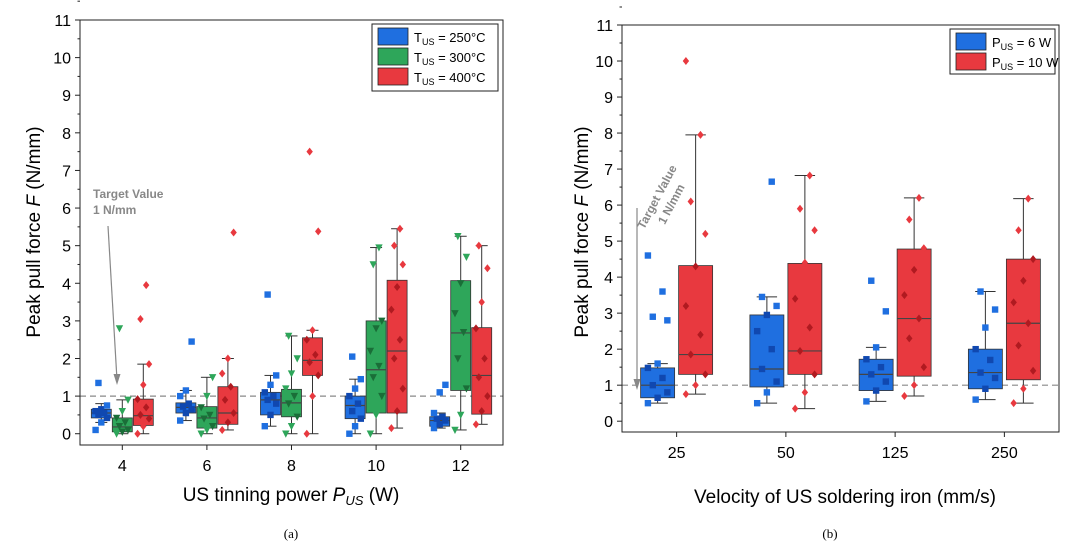  What do you see at coordinates (294, 460) in the screenshot?
I see `chart-a-x-axis: 4 6 8 10 12` at bounding box center [294, 460].